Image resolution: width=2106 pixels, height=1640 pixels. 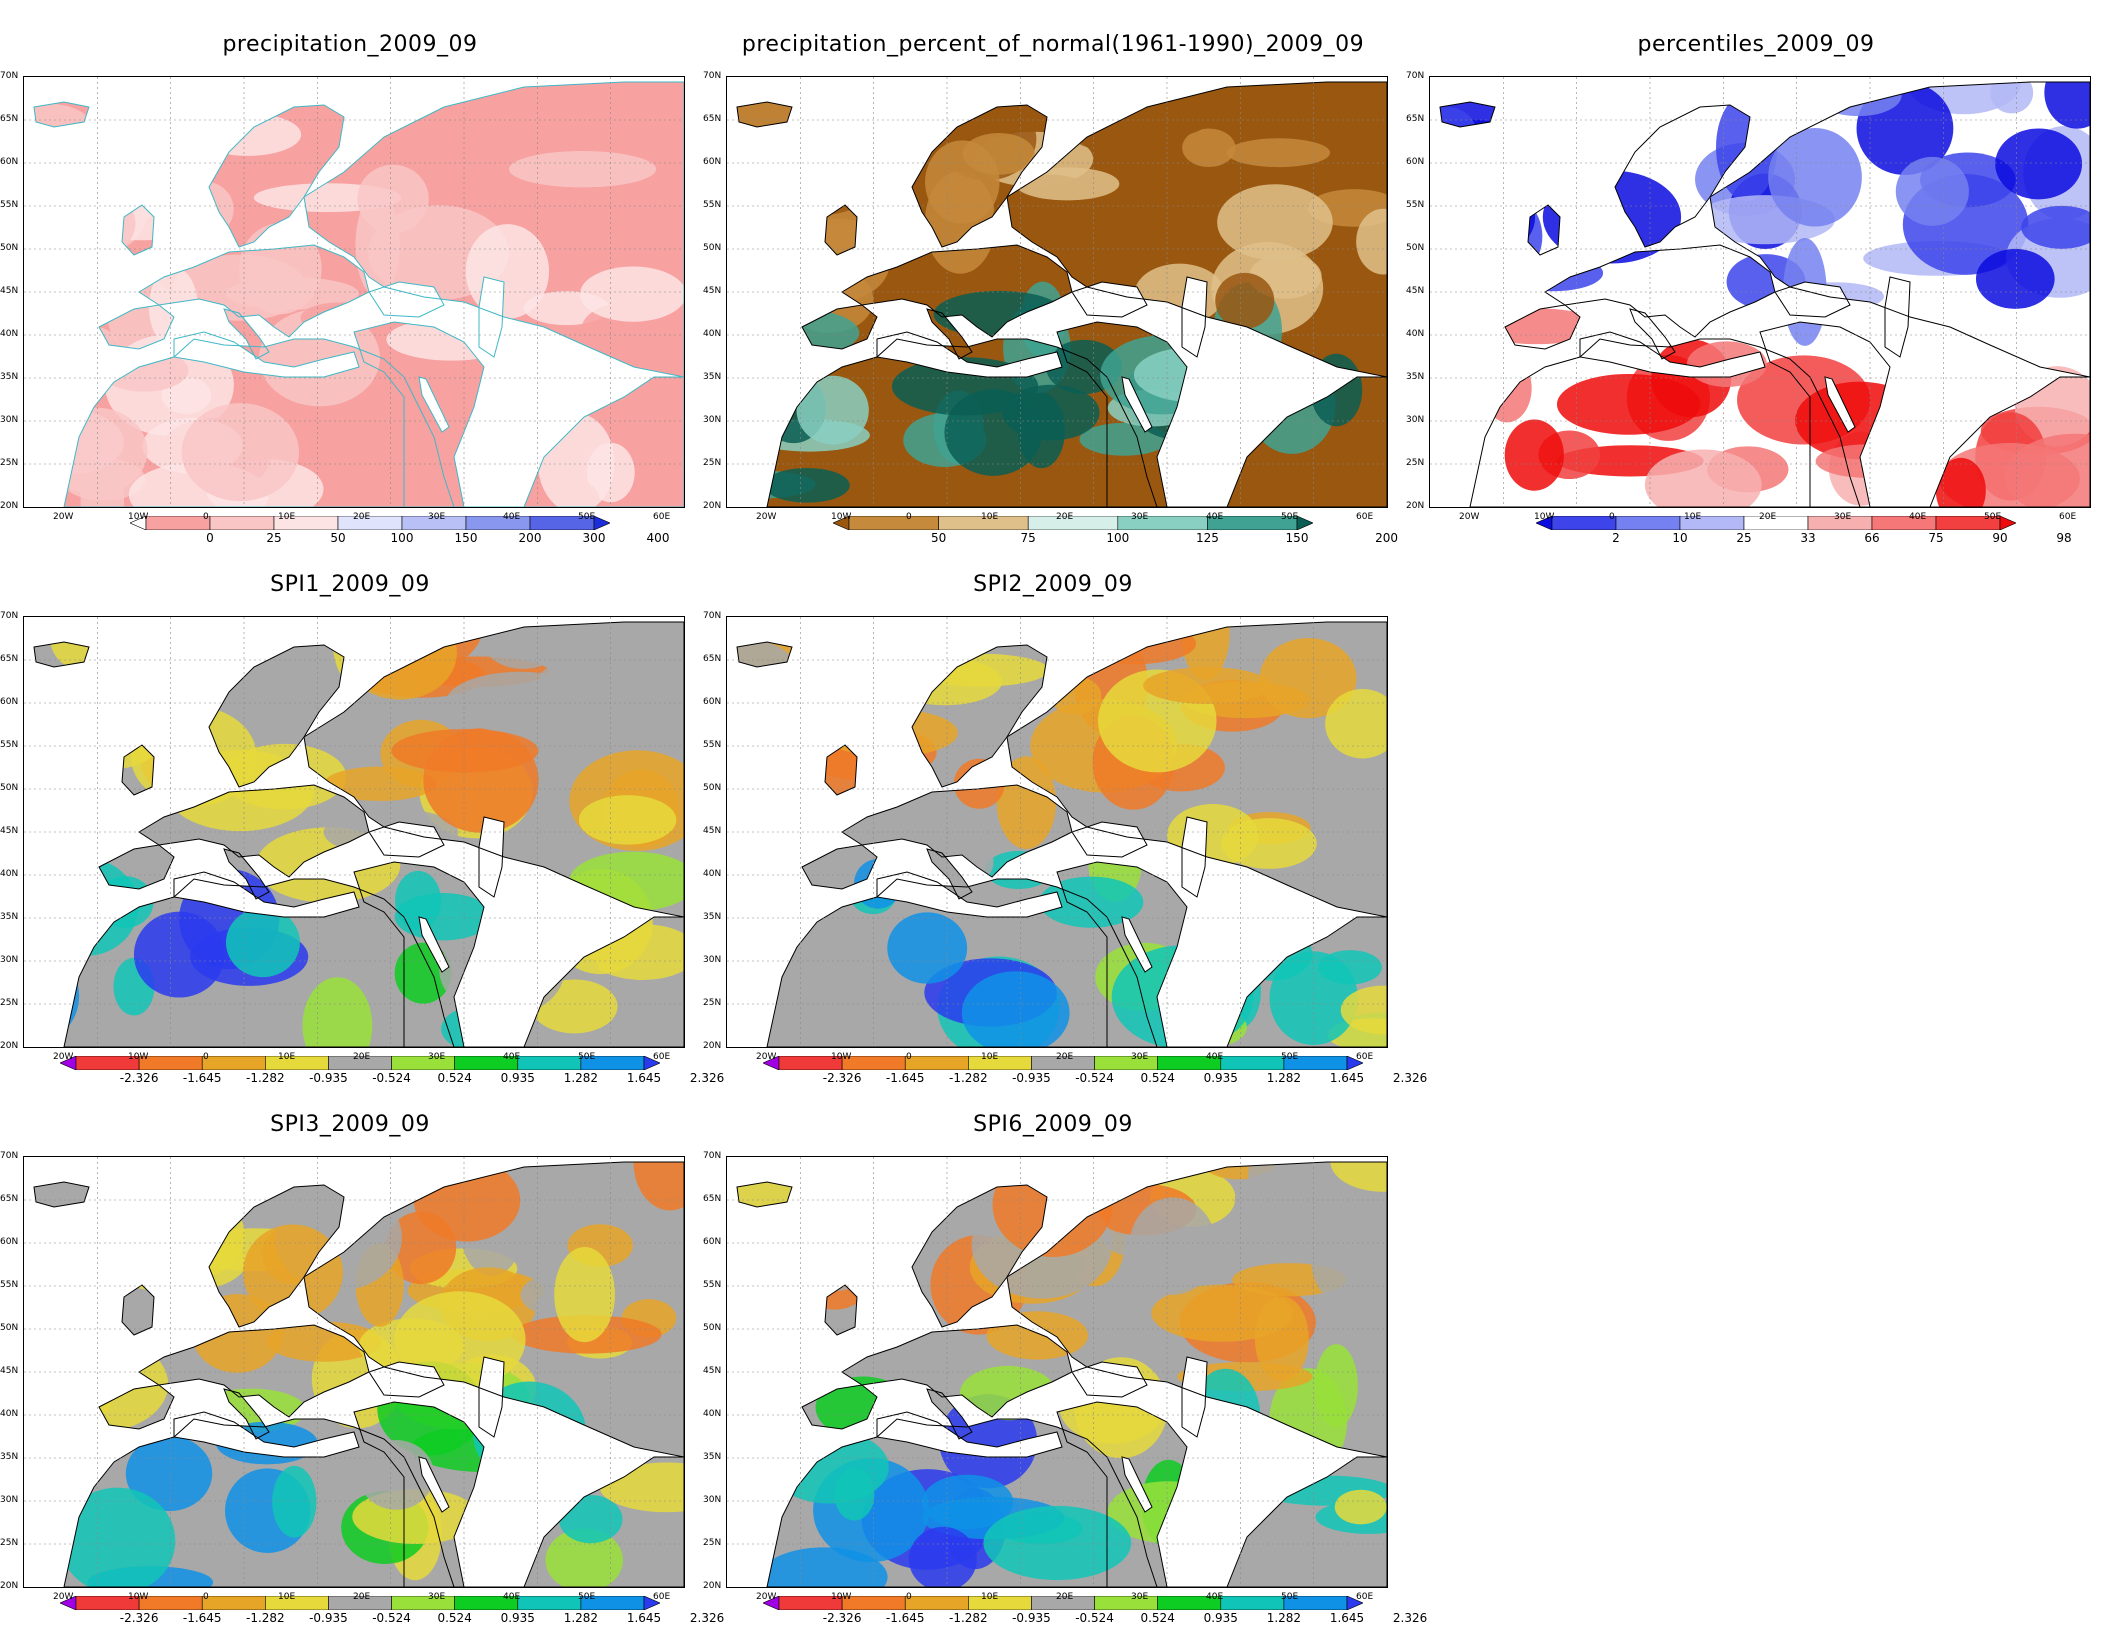 What do you see at coordinates (338, 538) in the screenshot?
I see `colorbar-tick-label: 50` at bounding box center [338, 538].